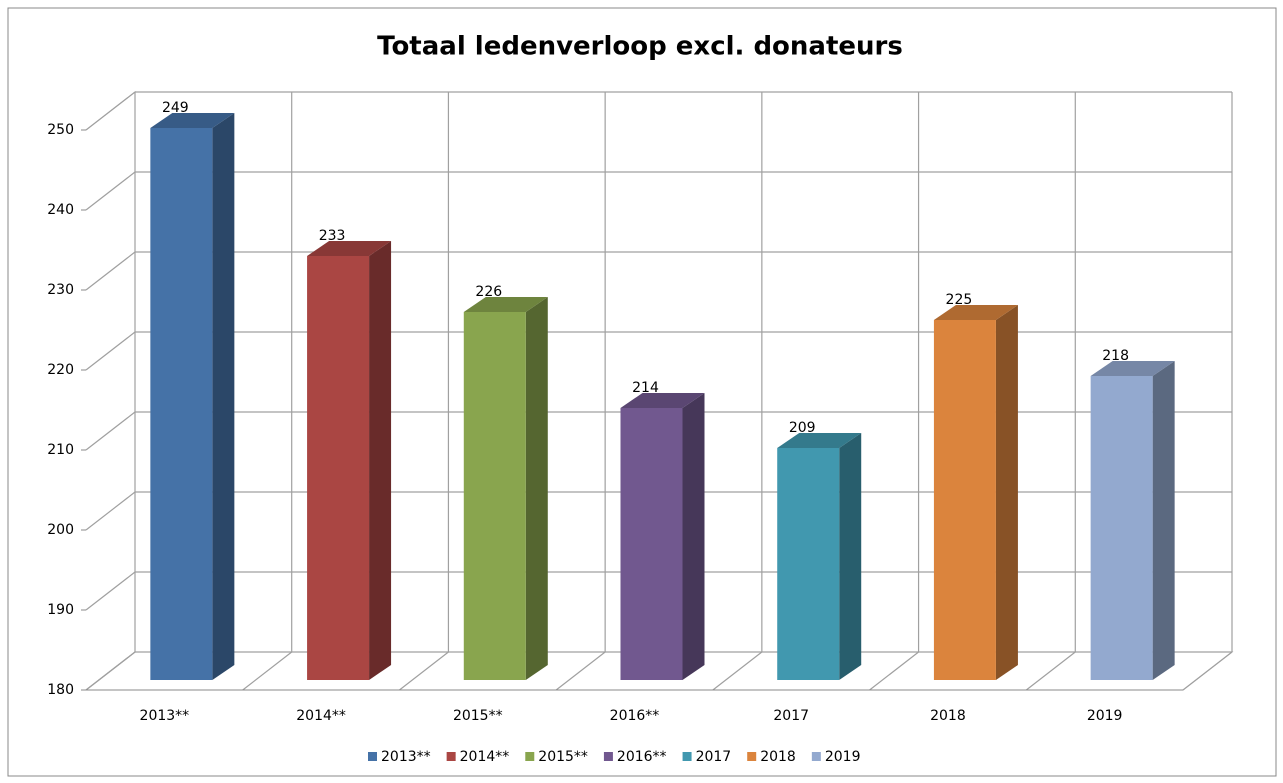 The image size is (1283, 783). Describe the element at coordinates (60, 530) in the screenshot. I see `y-tick-label: 200` at that location.